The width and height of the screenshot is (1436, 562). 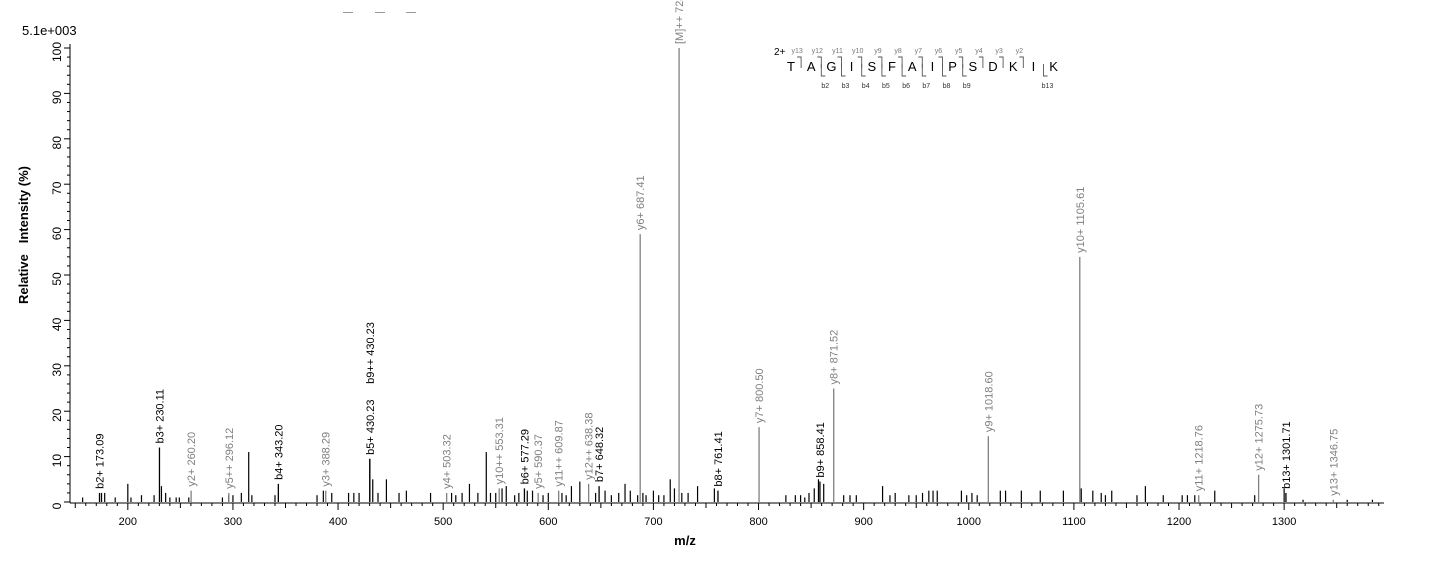 I want to click on sequence-residue: D, so click(x=992, y=66).